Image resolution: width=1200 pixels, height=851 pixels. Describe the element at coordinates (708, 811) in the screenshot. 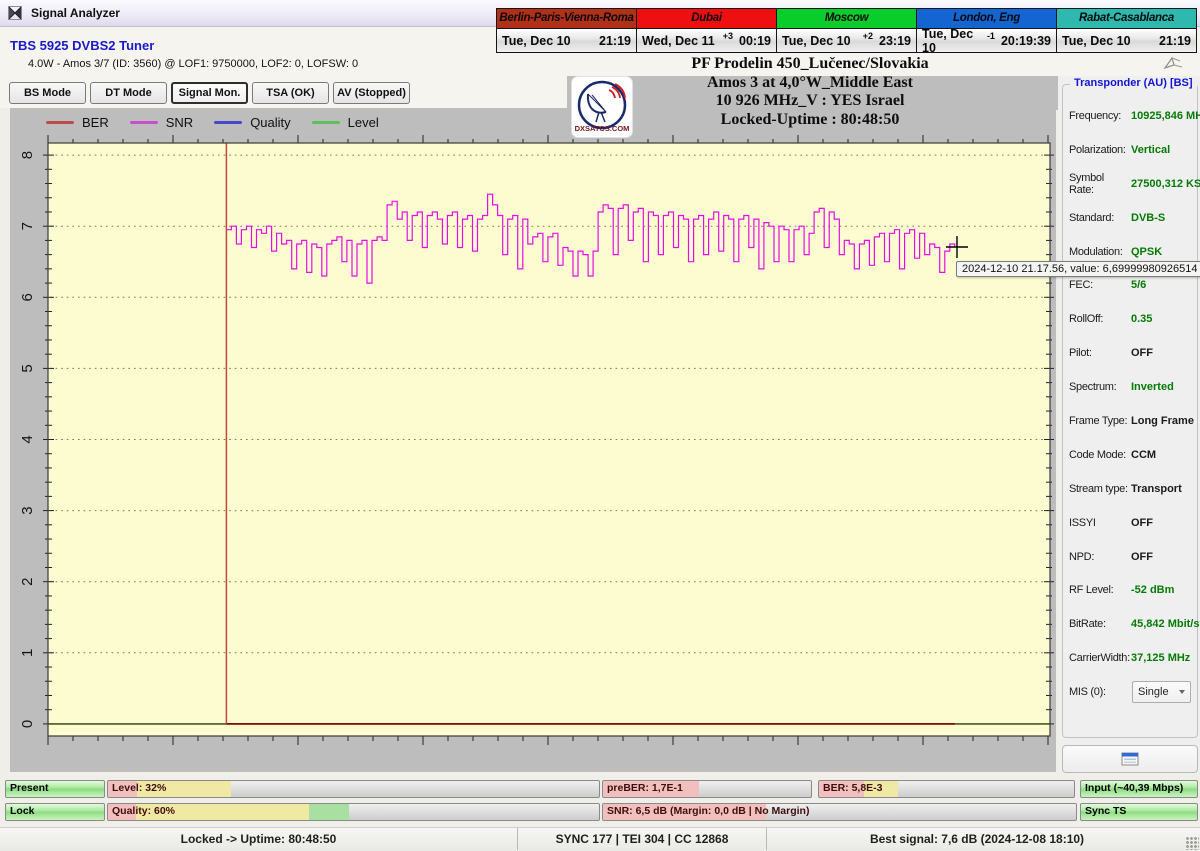

I see `meter-label: SNR: 6,5 dB (Margin: 0,0 dB | No Margin)` at that location.